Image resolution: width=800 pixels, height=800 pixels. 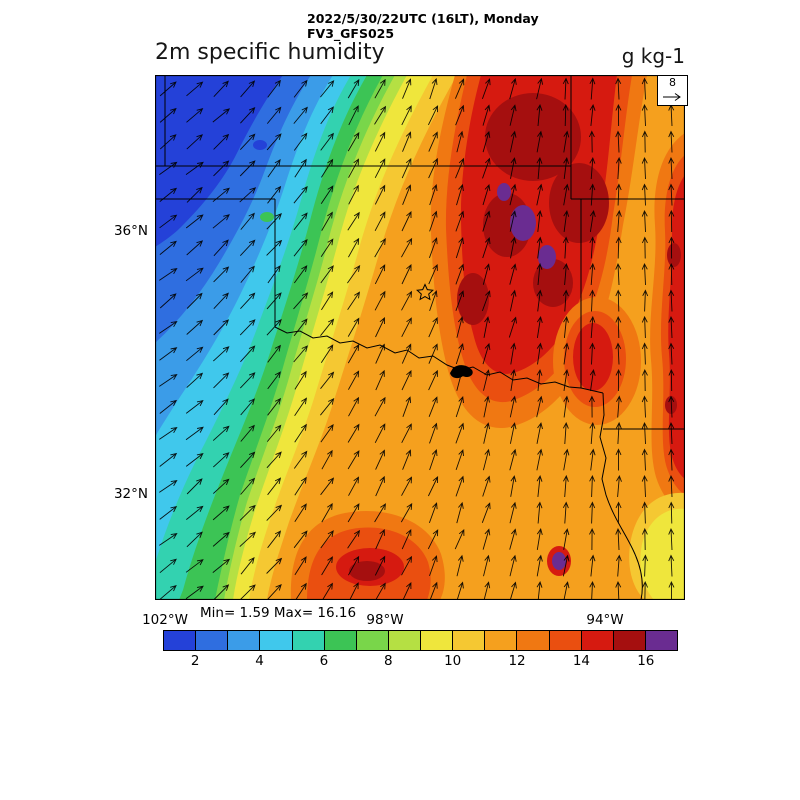 What do you see at coordinates (267, 217) in the screenshot?
I see `speck-green` at bounding box center [267, 217].